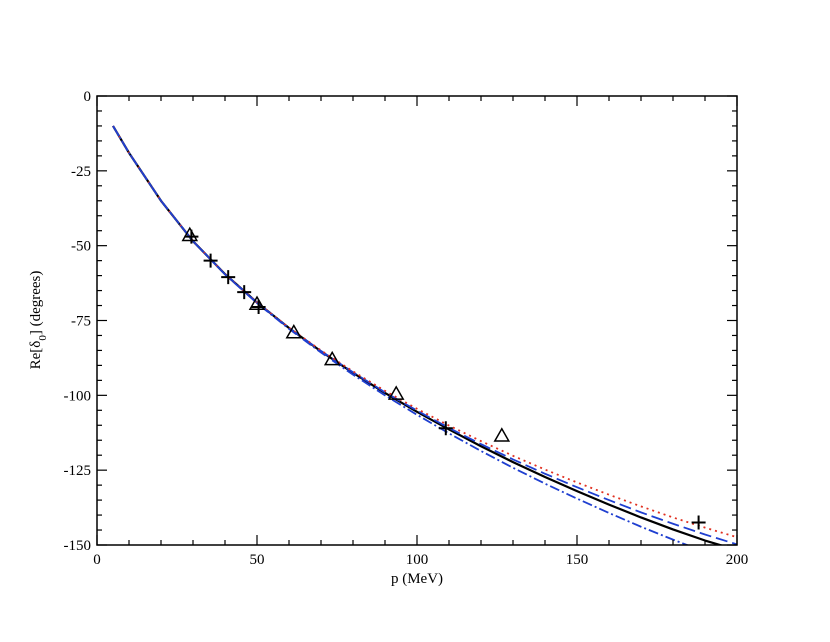 The height and width of the screenshot is (642, 830). I want to click on x-axis-label: p (MeV), so click(417, 579).